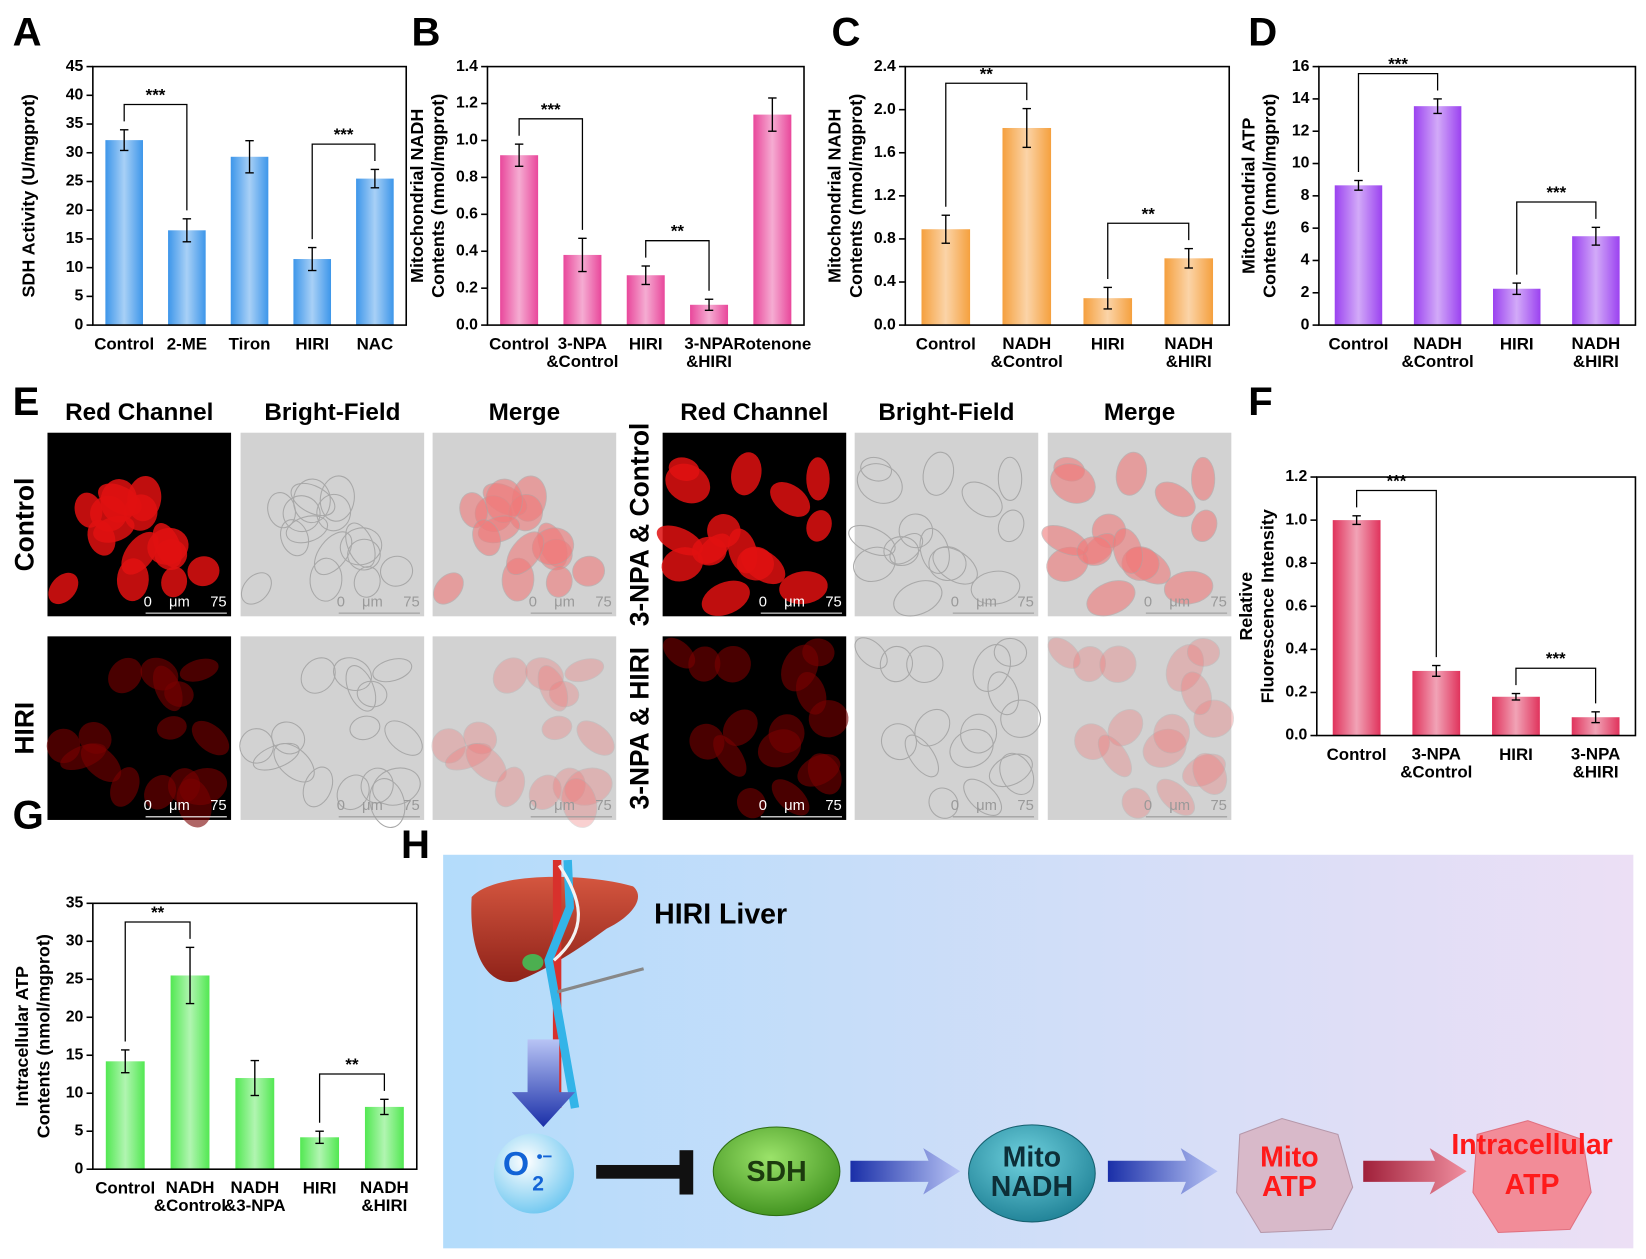  What do you see at coordinates (1301, 66) in the screenshot?
I see `y-tick-label: 16` at bounding box center [1301, 66].